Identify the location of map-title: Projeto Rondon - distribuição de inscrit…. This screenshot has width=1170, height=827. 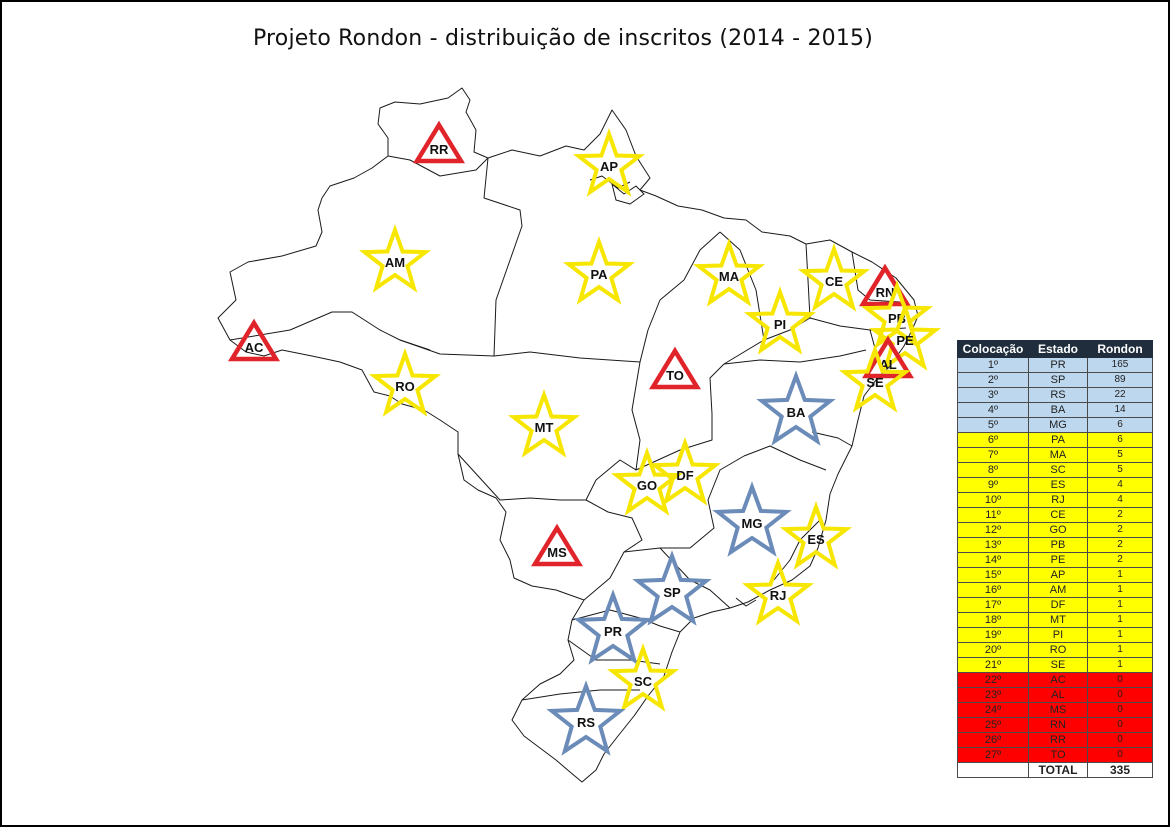
(563, 38).